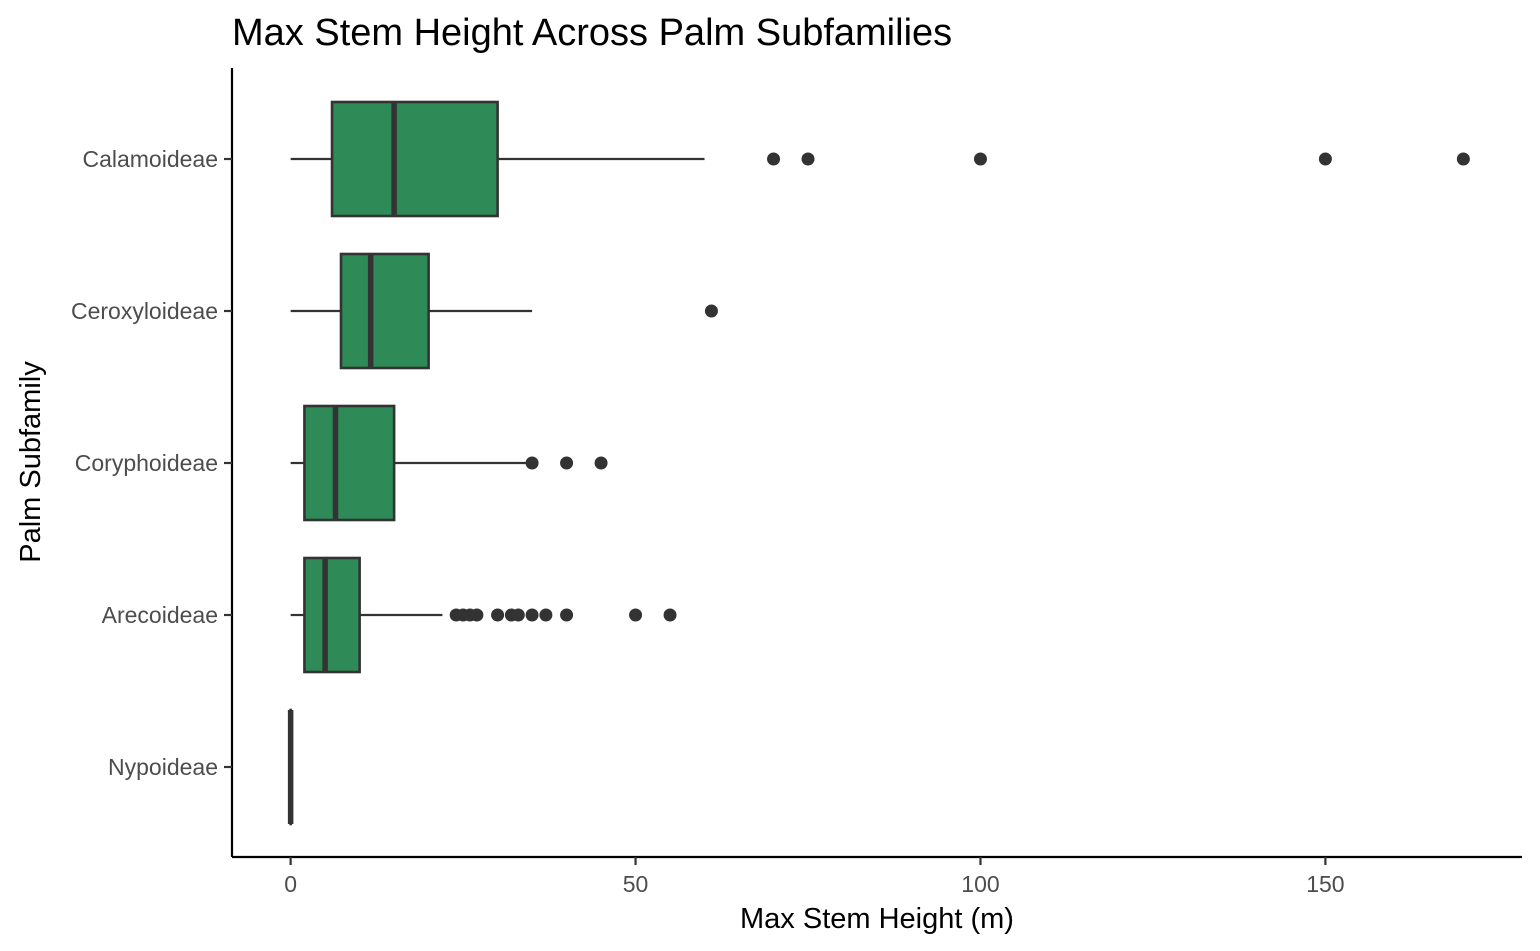  What do you see at coordinates (877, 919) in the screenshot?
I see `x-axis-title: Max Stem Height (m)` at bounding box center [877, 919].